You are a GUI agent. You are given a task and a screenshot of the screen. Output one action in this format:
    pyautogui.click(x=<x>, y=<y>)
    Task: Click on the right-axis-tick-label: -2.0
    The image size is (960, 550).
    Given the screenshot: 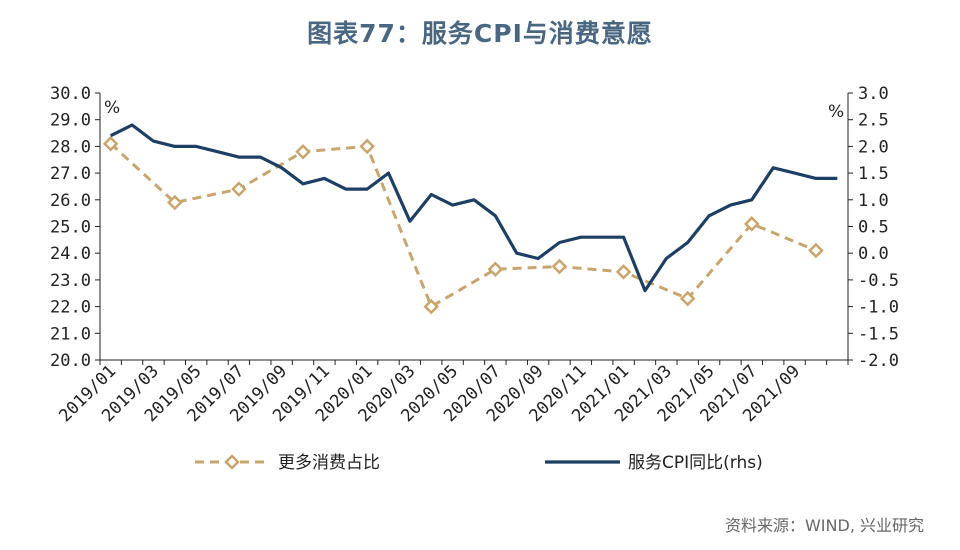 What is the action you would take?
    pyautogui.click(x=878, y=361)
    